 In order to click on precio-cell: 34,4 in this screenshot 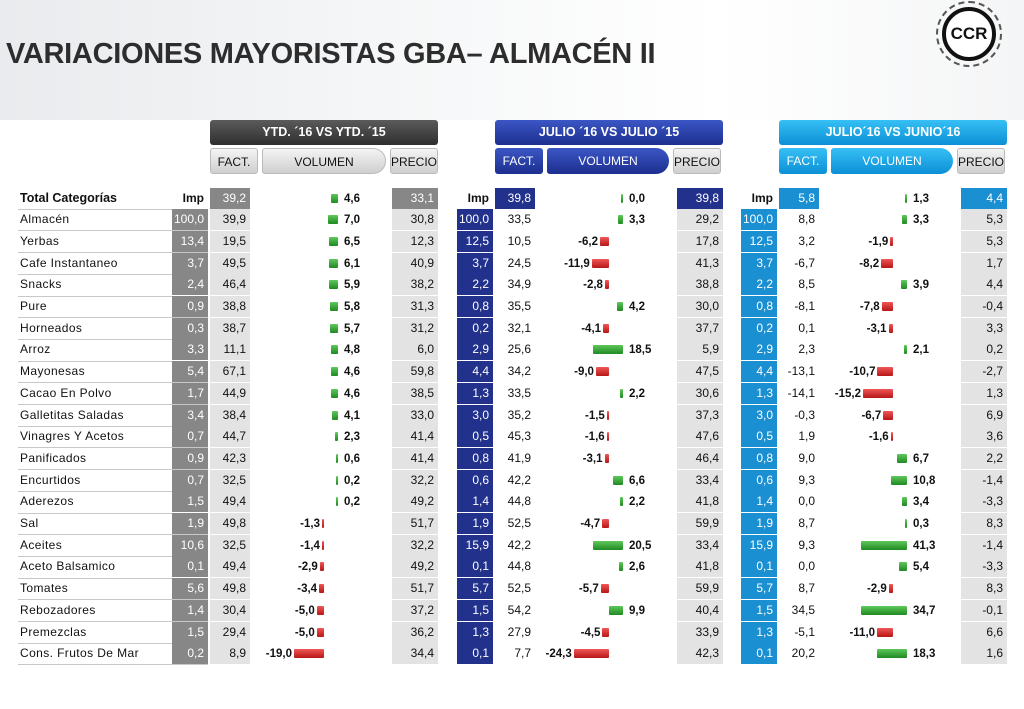, I will do `click(415, 654)`.